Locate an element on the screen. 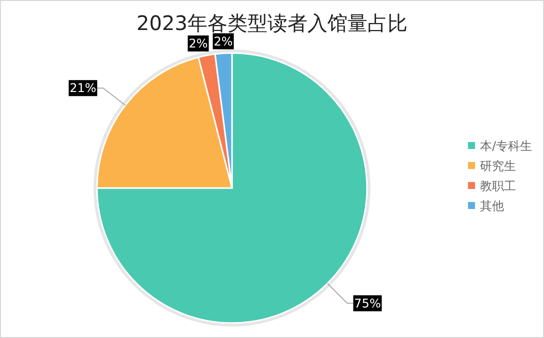  chart-title: 2023年各类型读者入馆量占比 is located at coordinates (272, 23).